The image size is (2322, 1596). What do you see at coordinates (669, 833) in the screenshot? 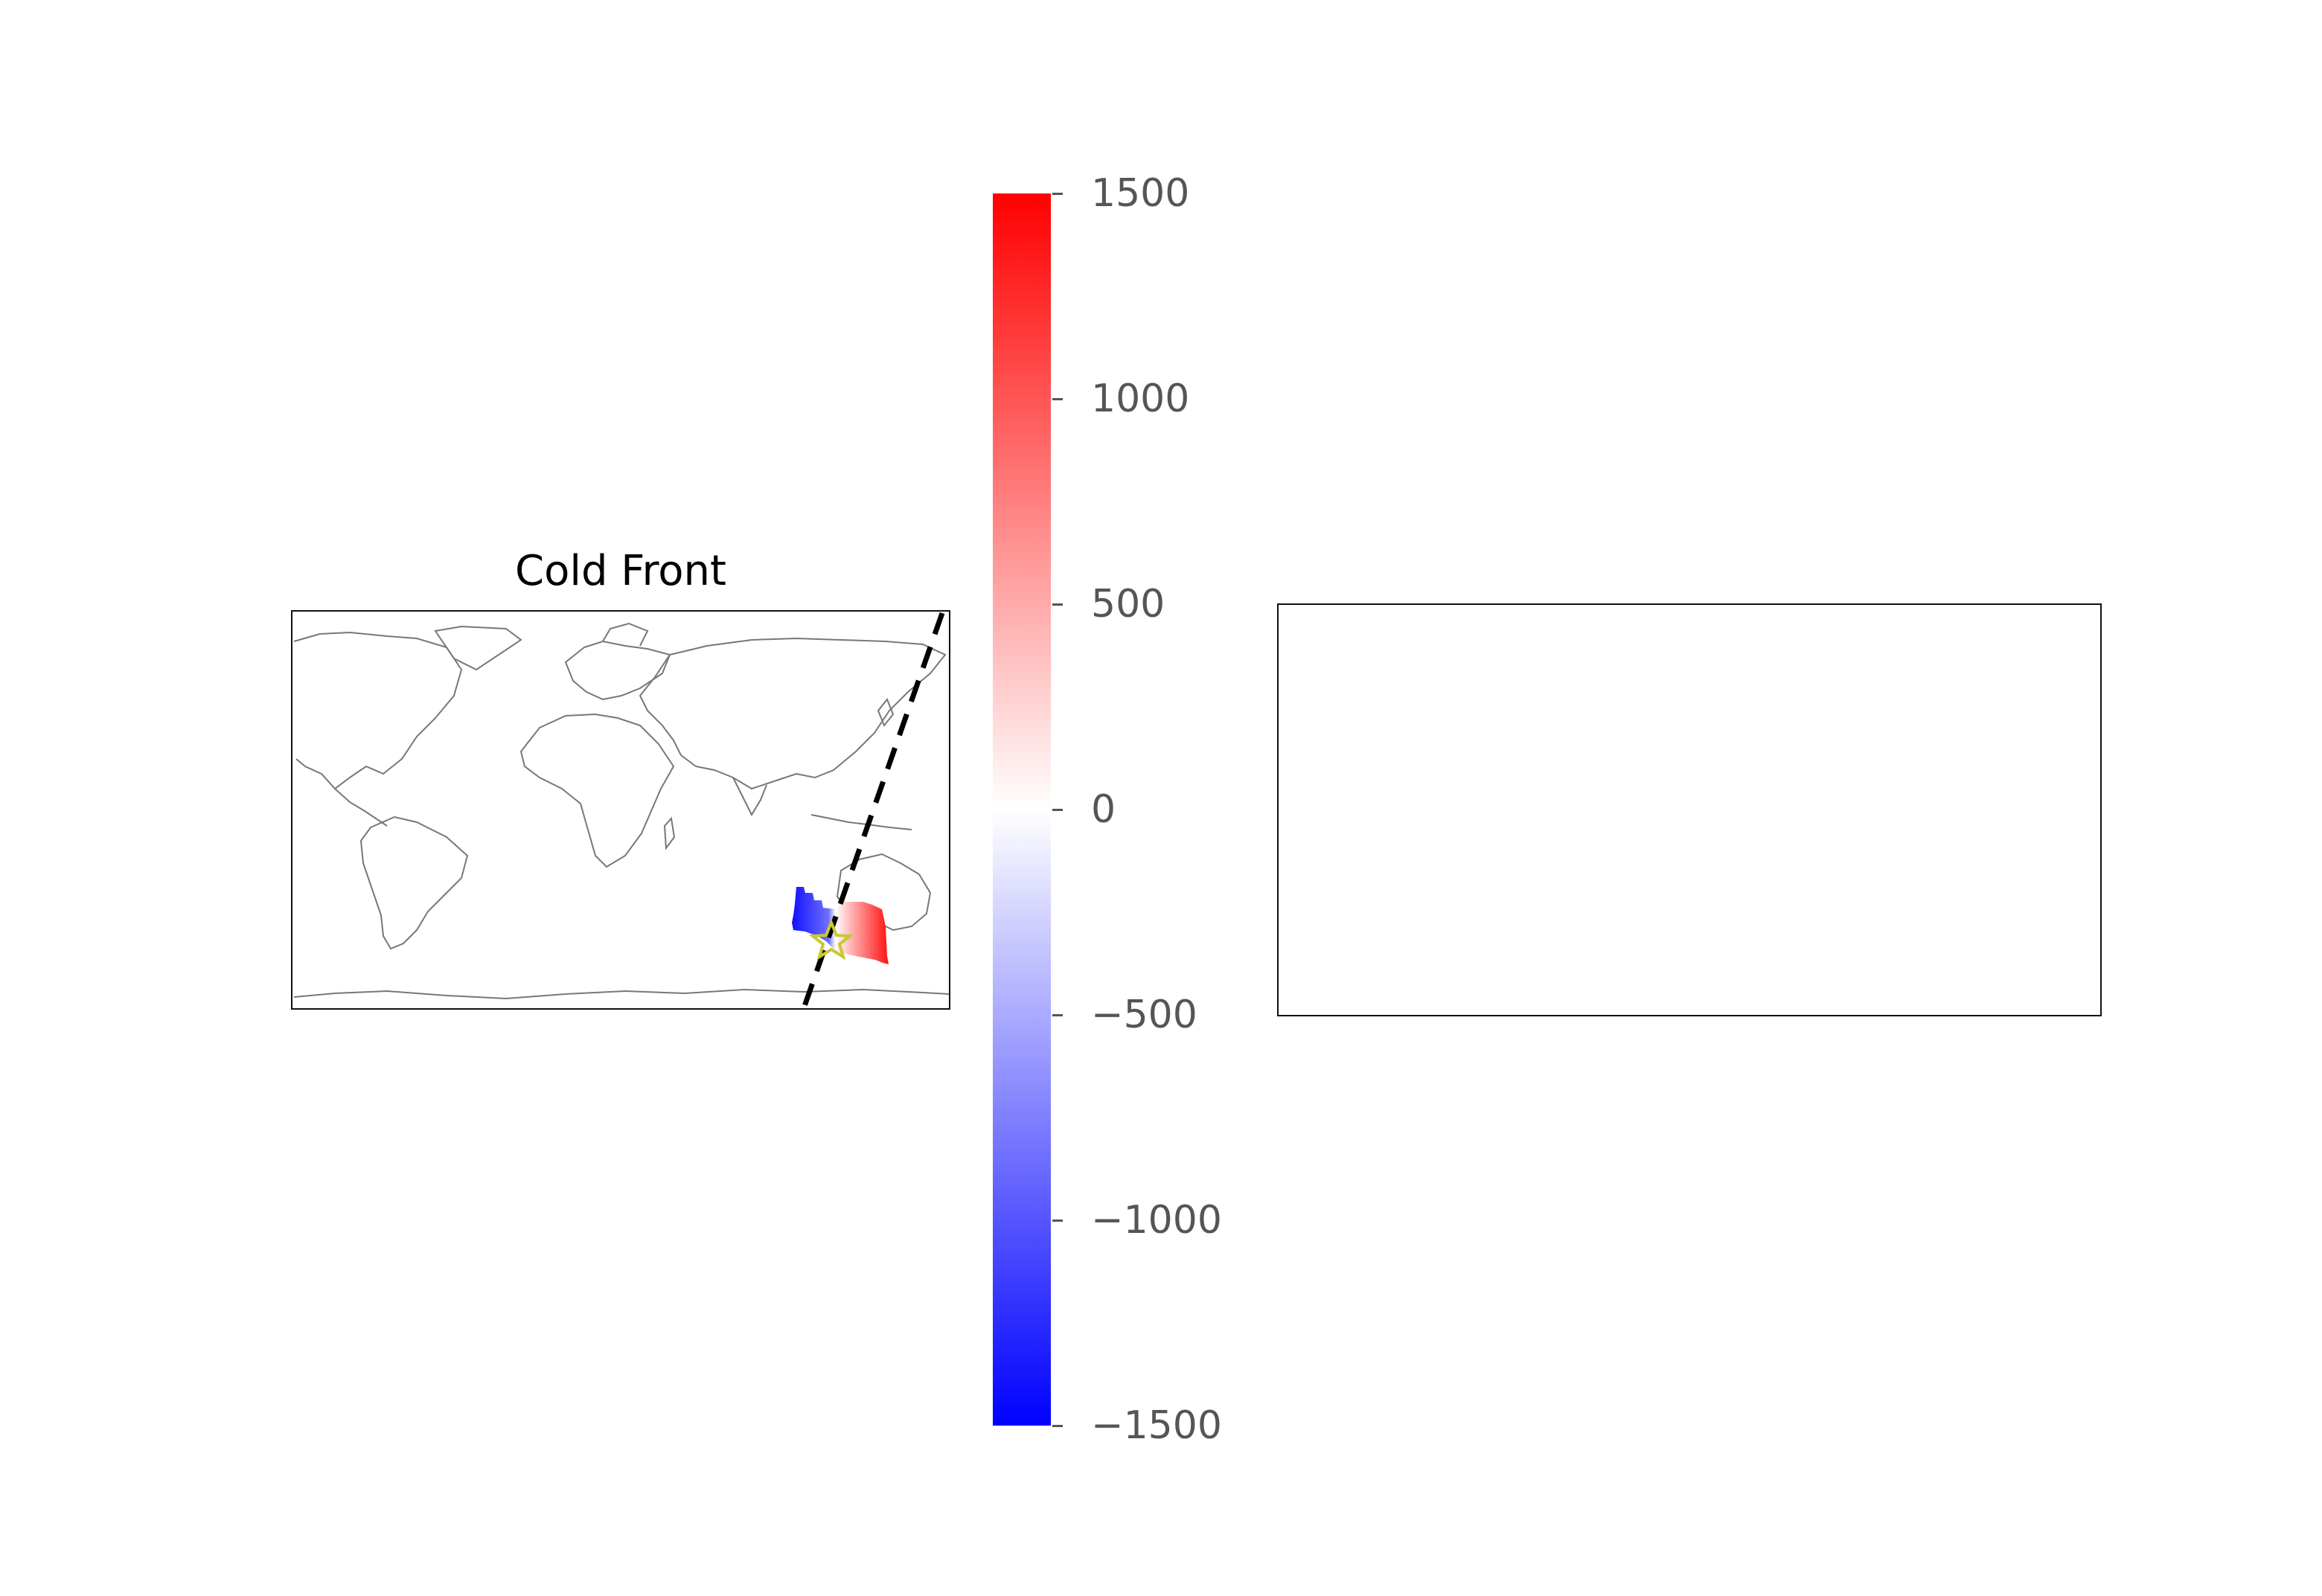
I see `coastline-madagascar` at bounding box center [669, 833].